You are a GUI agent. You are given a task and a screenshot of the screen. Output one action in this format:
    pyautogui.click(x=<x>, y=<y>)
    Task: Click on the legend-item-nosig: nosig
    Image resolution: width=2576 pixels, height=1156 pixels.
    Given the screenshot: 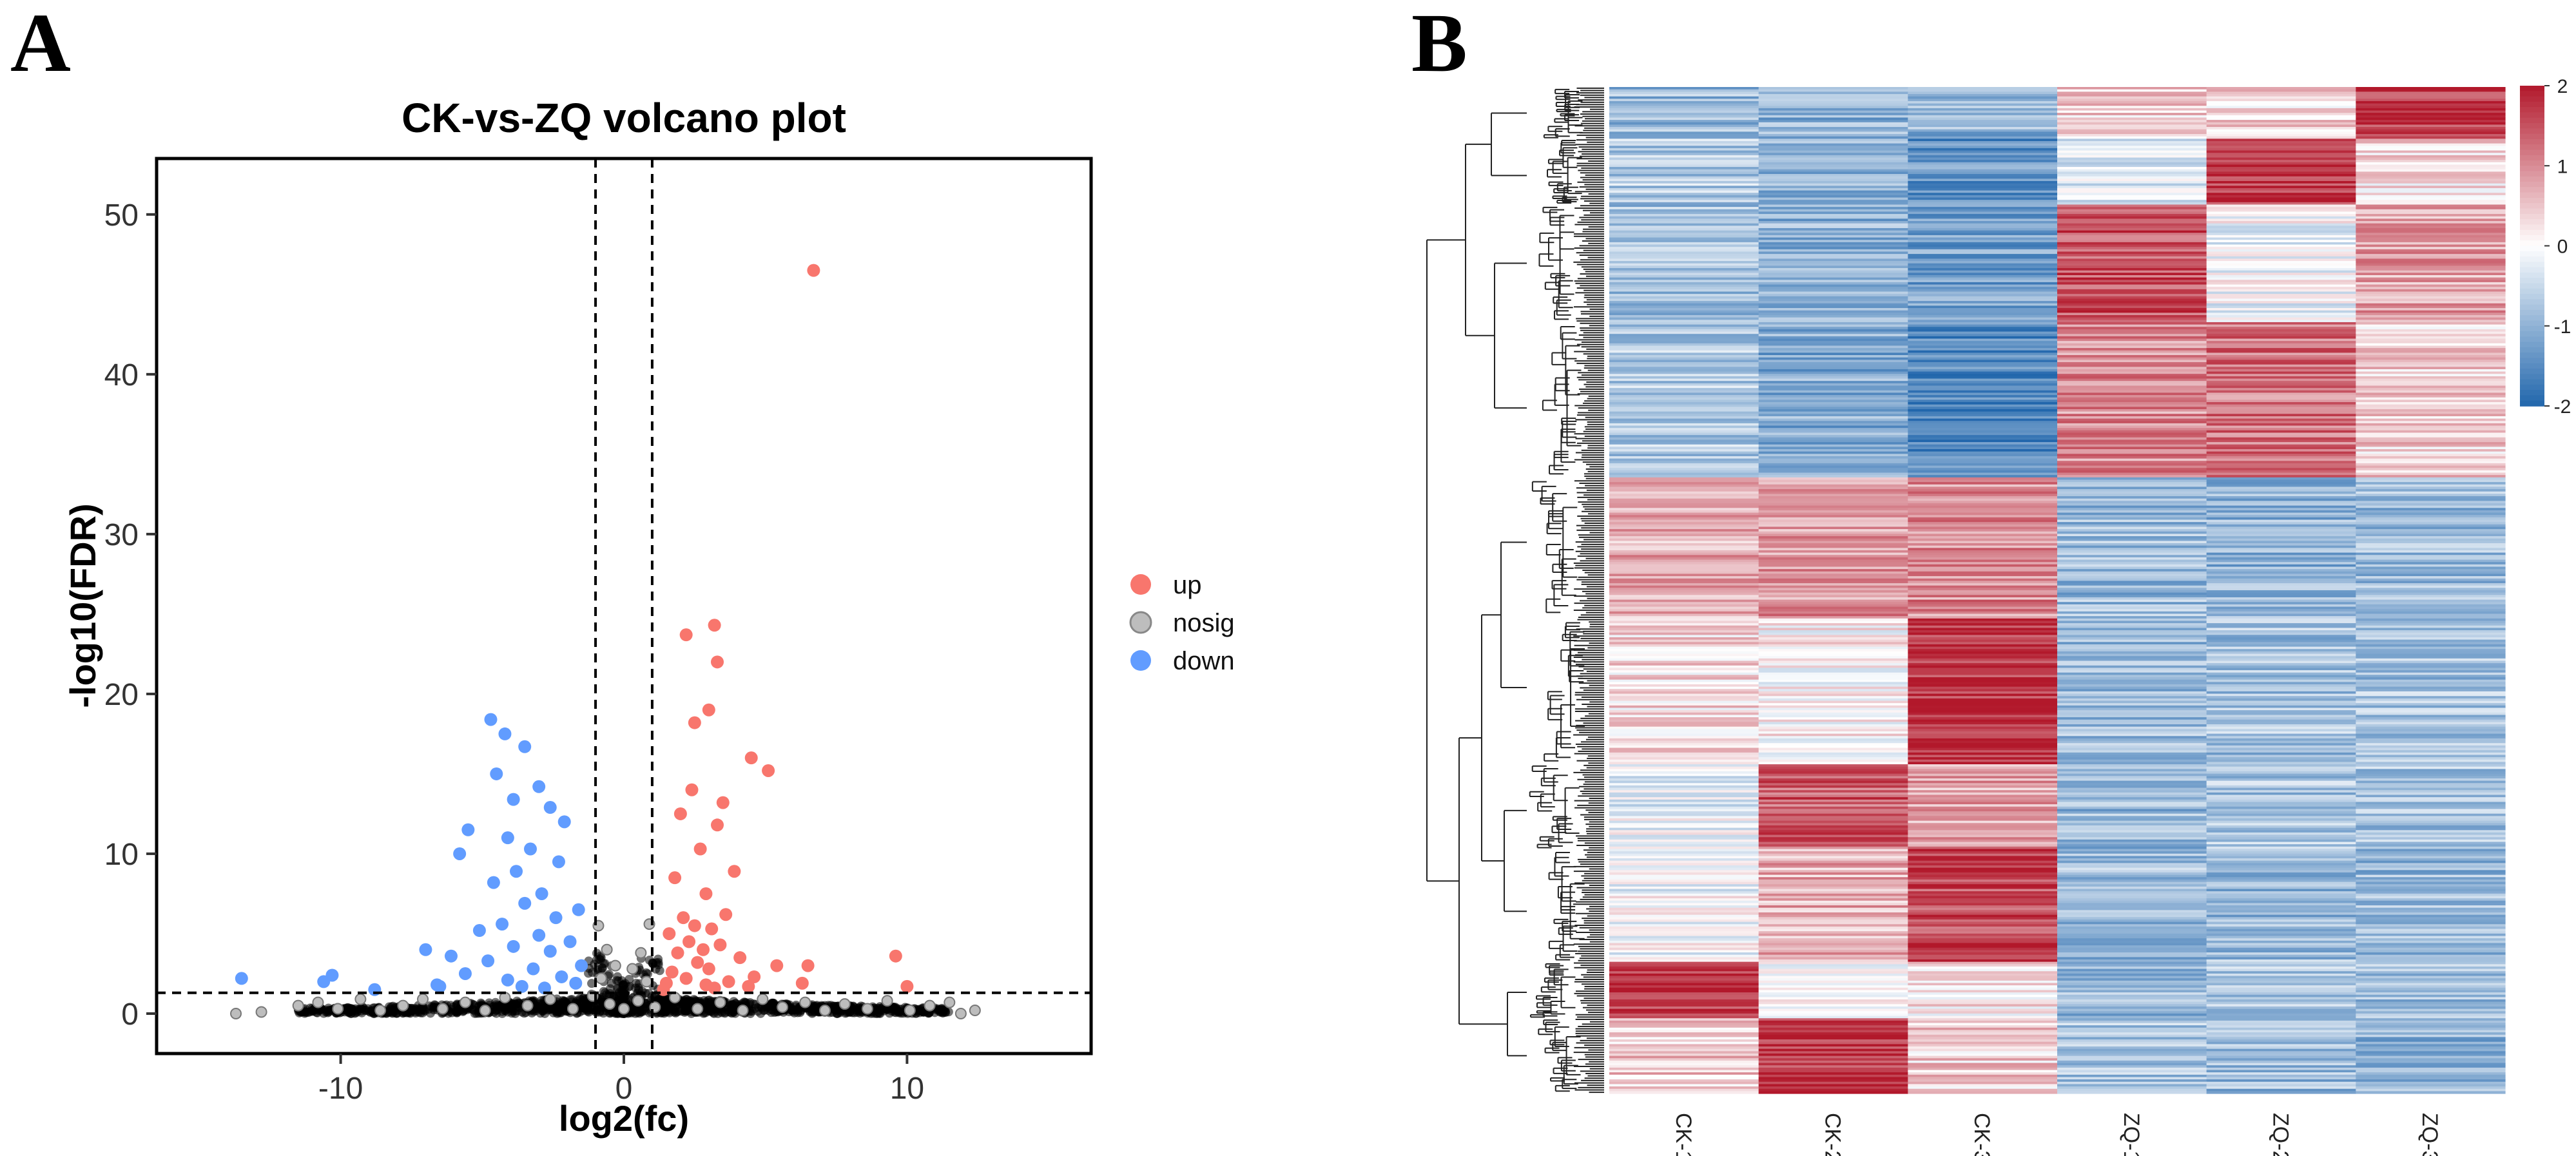 What is the action you would take?
    pyautogui.click(x=1182, y=623)
    